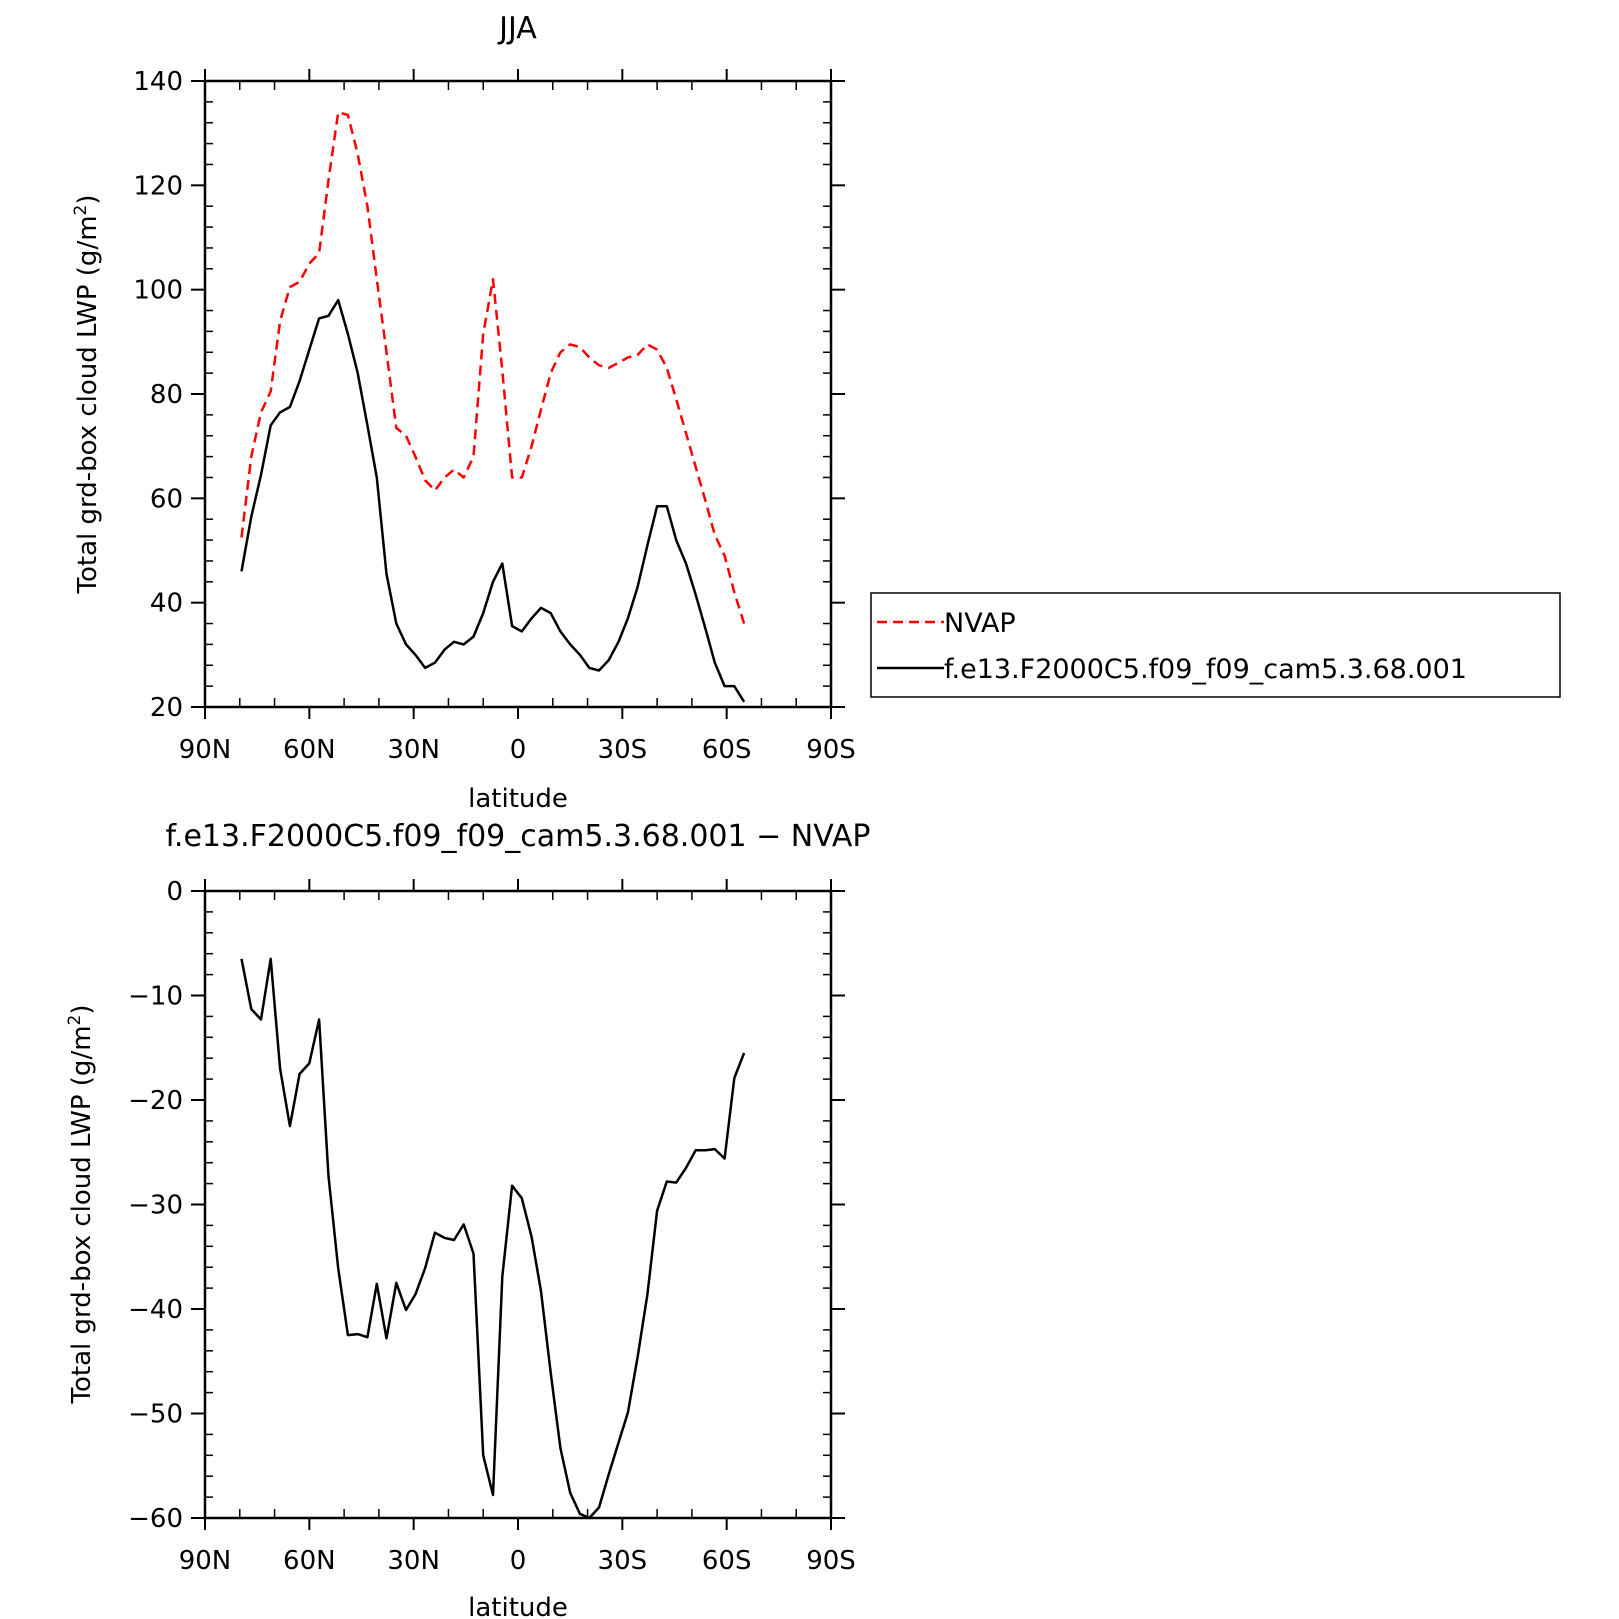  What do you see at coordinates (1205, 669) in the screenshot?
I see `legend-label-model: f.e13.F2000C5.f09_f09_cam5.3.68.001` at bounding box center [1205, 669].